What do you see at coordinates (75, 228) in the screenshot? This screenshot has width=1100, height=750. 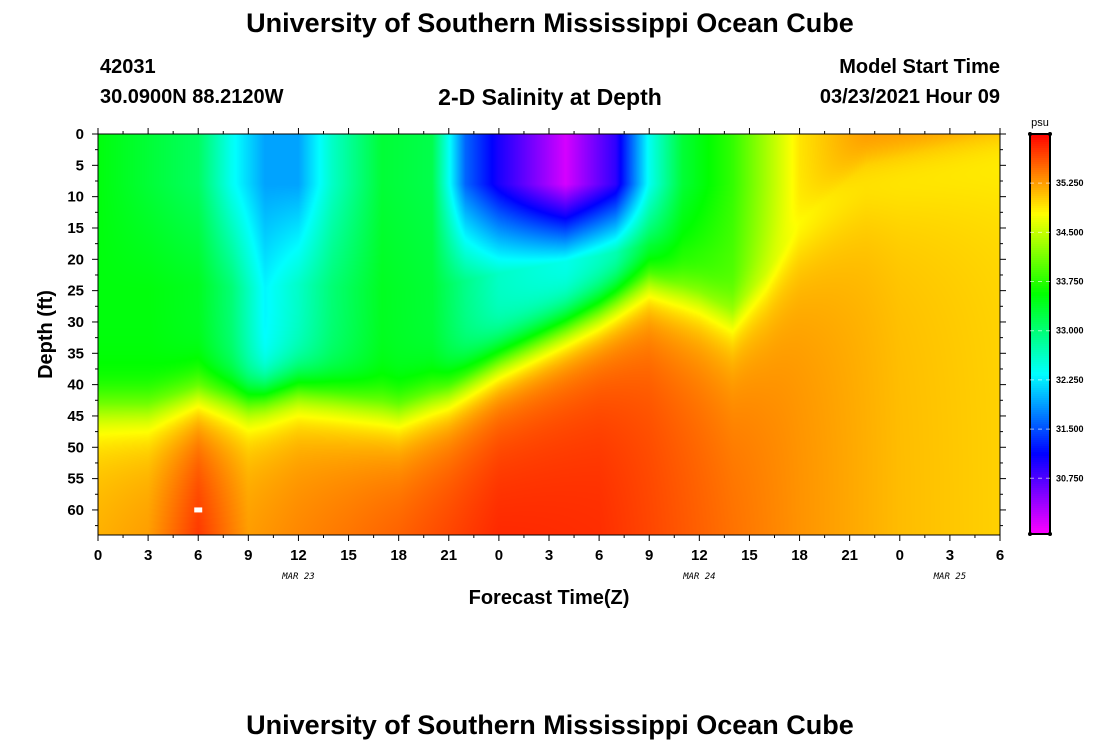 I see `y-tick-label: 15` at bounding box center [75, 228].